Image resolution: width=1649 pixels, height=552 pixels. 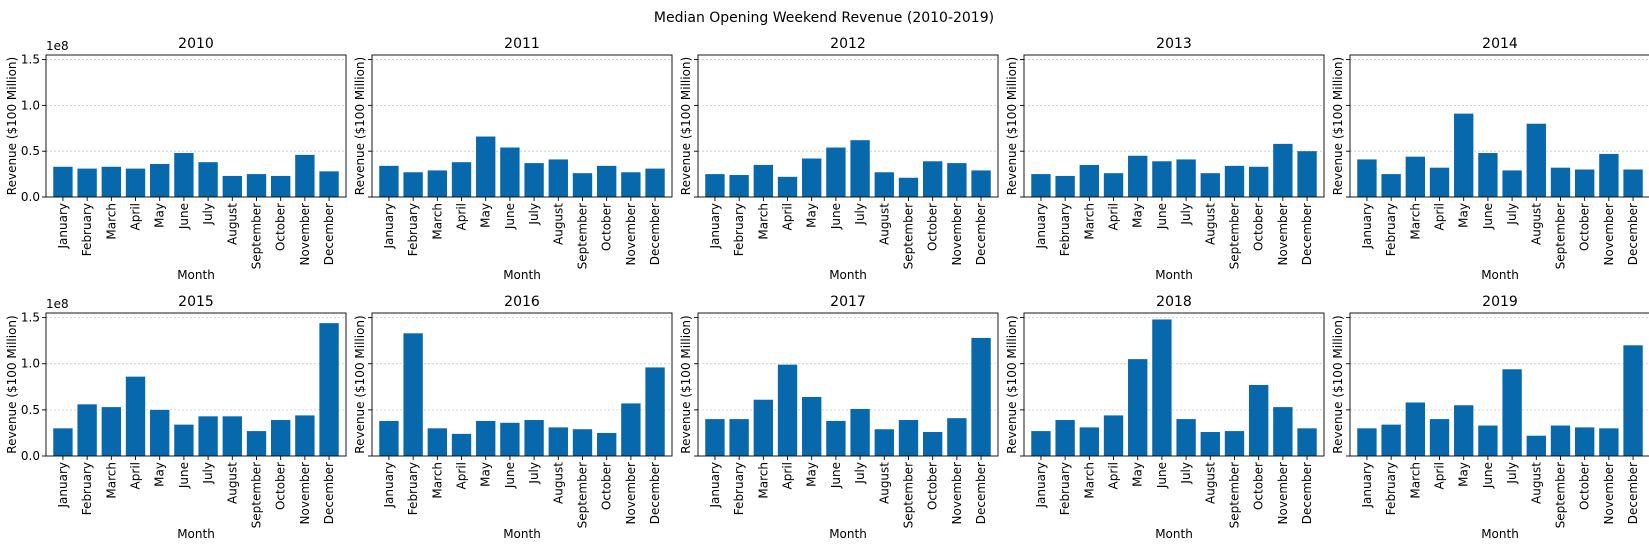 I want to click on subplot-title: 2016, so click(x=522, y=302).